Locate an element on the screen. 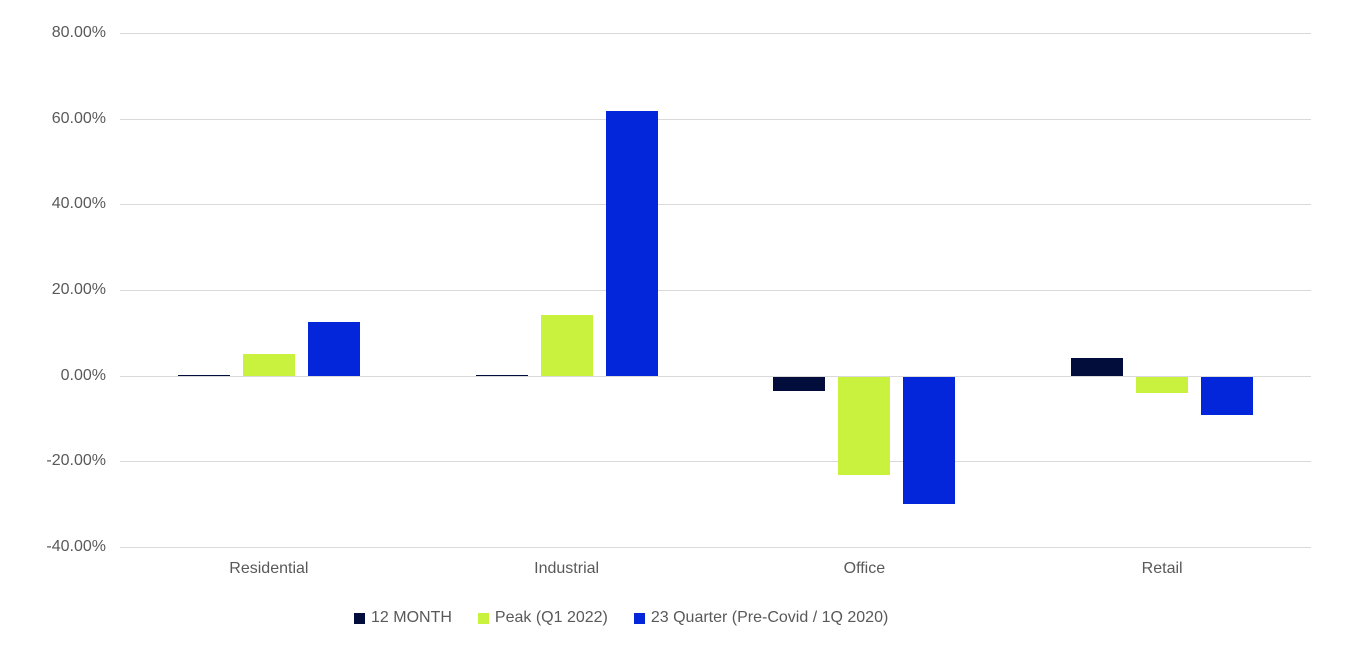 The image size is (1350, 649). y-axis-tick-label: 40.00% is located at coordinates (78, 204).